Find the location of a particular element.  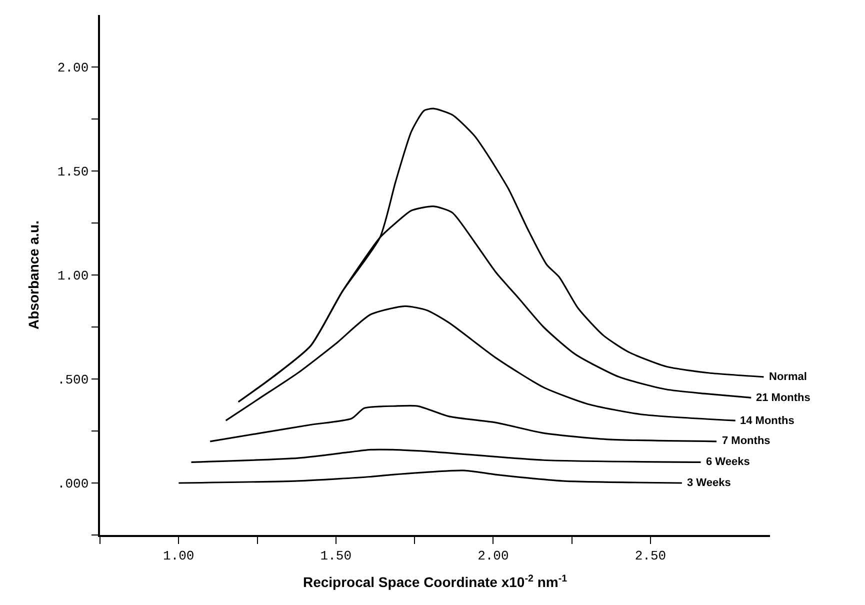

series-label: 3 Weeks is located at coordinates (709, 483).